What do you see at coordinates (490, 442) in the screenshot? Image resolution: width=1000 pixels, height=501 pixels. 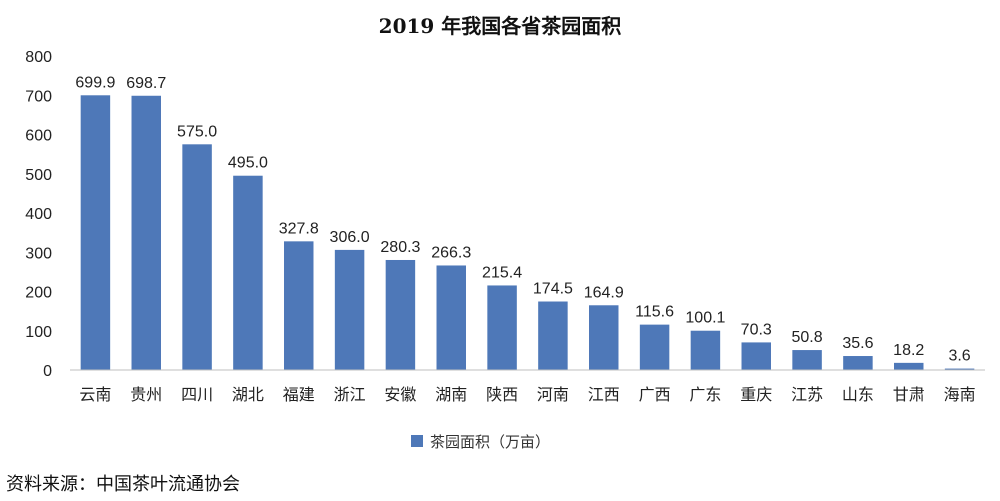 I see `legend-label: 茶园面积（万亩）` at bounding box center [490, 442].